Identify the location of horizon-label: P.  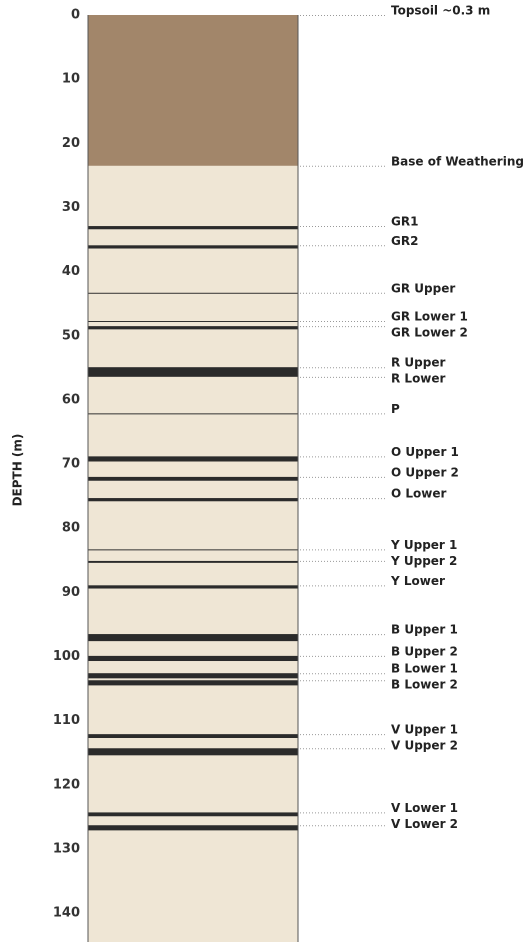
(395, 409).